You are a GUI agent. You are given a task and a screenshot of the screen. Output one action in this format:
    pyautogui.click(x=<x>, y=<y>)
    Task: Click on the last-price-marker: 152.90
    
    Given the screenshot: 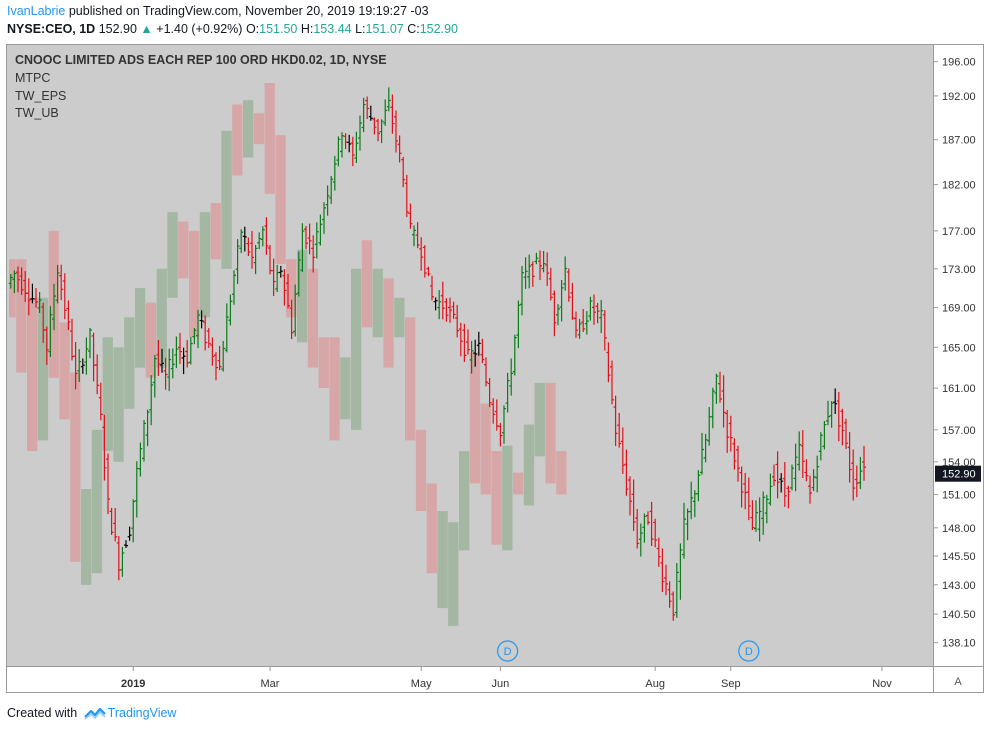 What is the action you would take?
    pyautogui.click(x=958, y=473)
    